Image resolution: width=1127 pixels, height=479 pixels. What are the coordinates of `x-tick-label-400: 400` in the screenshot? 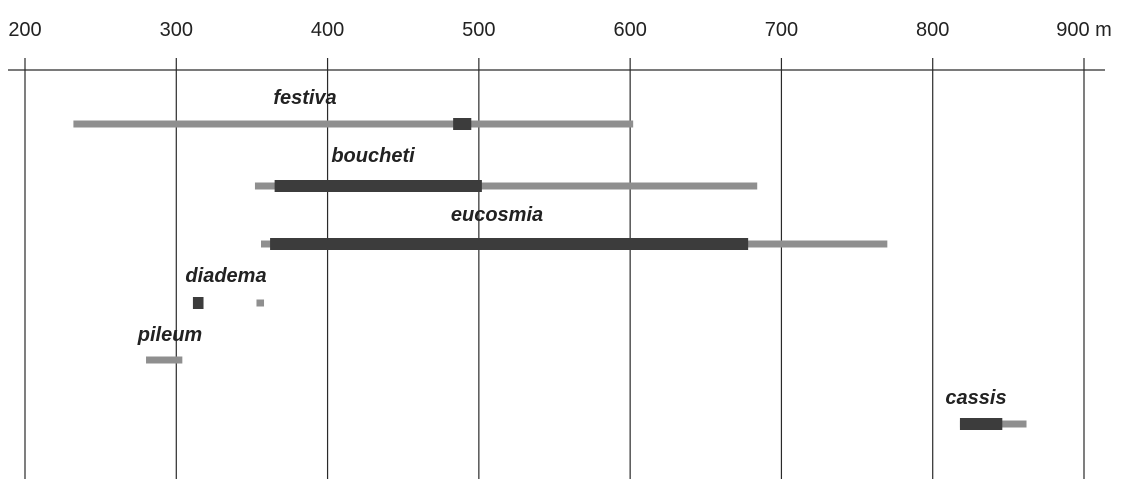 It's located at (327, 30).